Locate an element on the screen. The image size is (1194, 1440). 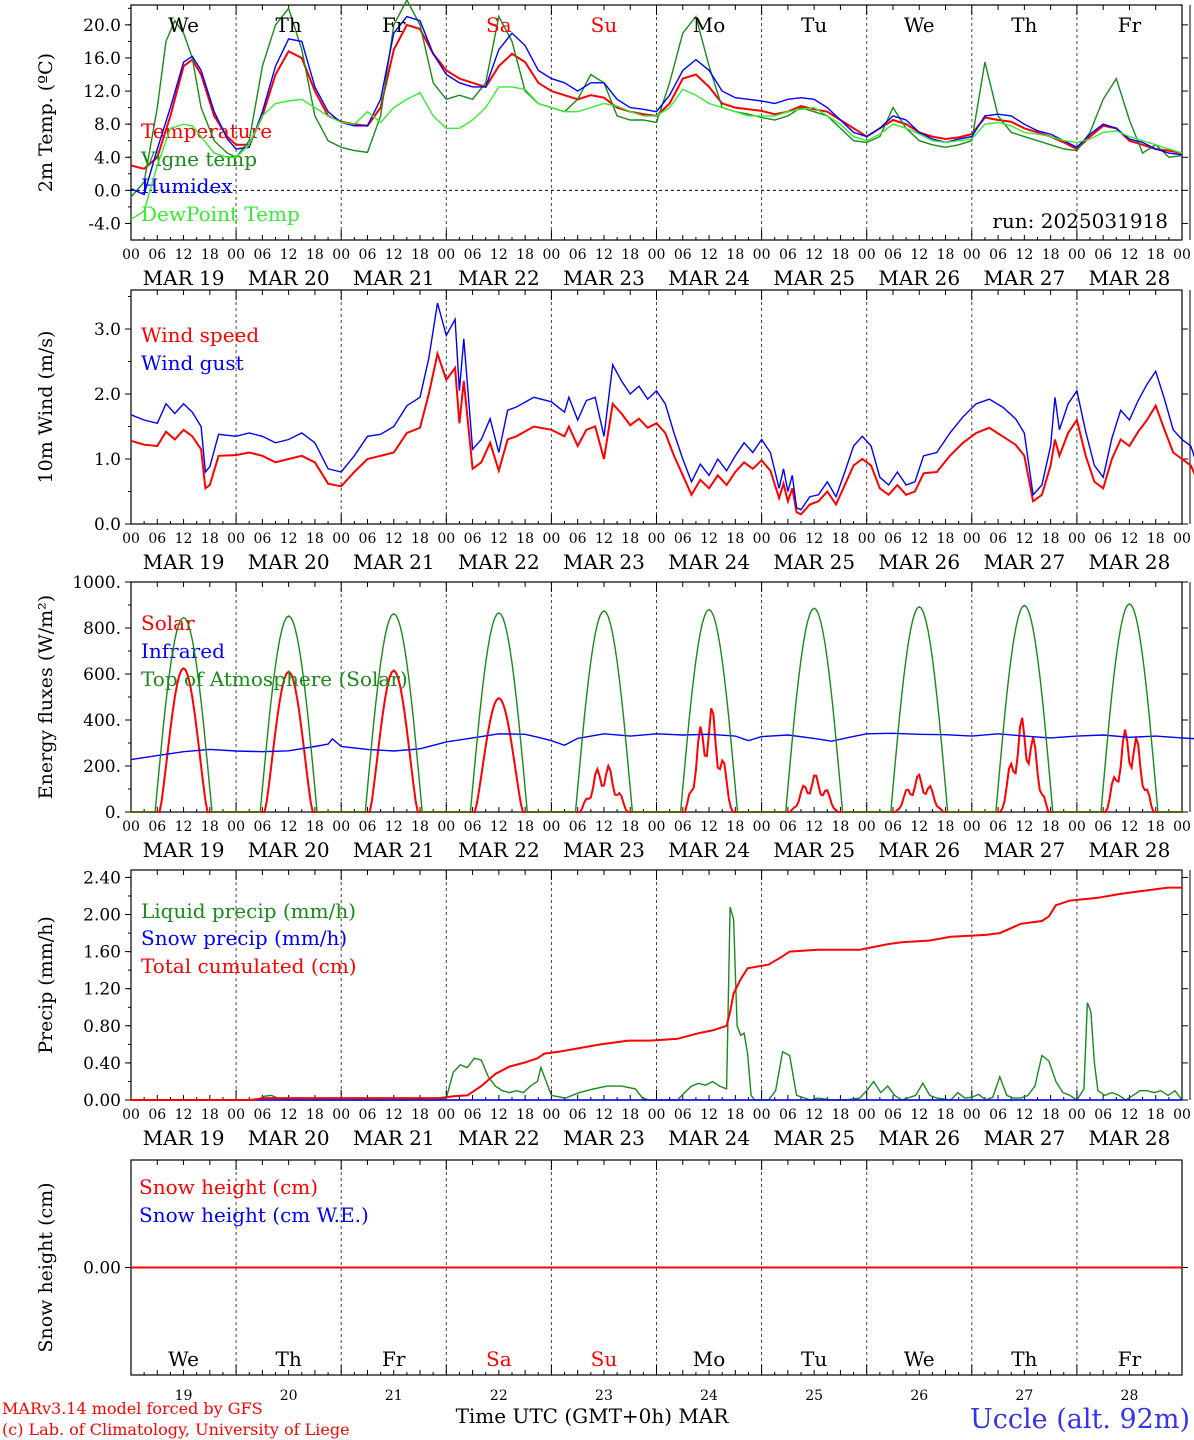
day-number-label: 24 is located at coordinates (709, 1396).